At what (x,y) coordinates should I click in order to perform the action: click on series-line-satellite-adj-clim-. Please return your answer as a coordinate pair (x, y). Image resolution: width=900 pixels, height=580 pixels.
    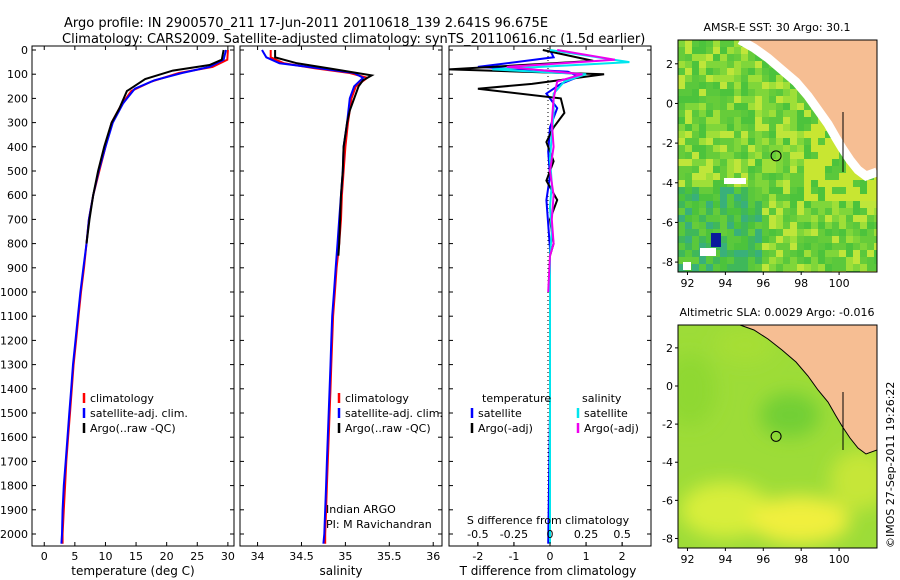
    Looking at the image, I should click on (313, 296).